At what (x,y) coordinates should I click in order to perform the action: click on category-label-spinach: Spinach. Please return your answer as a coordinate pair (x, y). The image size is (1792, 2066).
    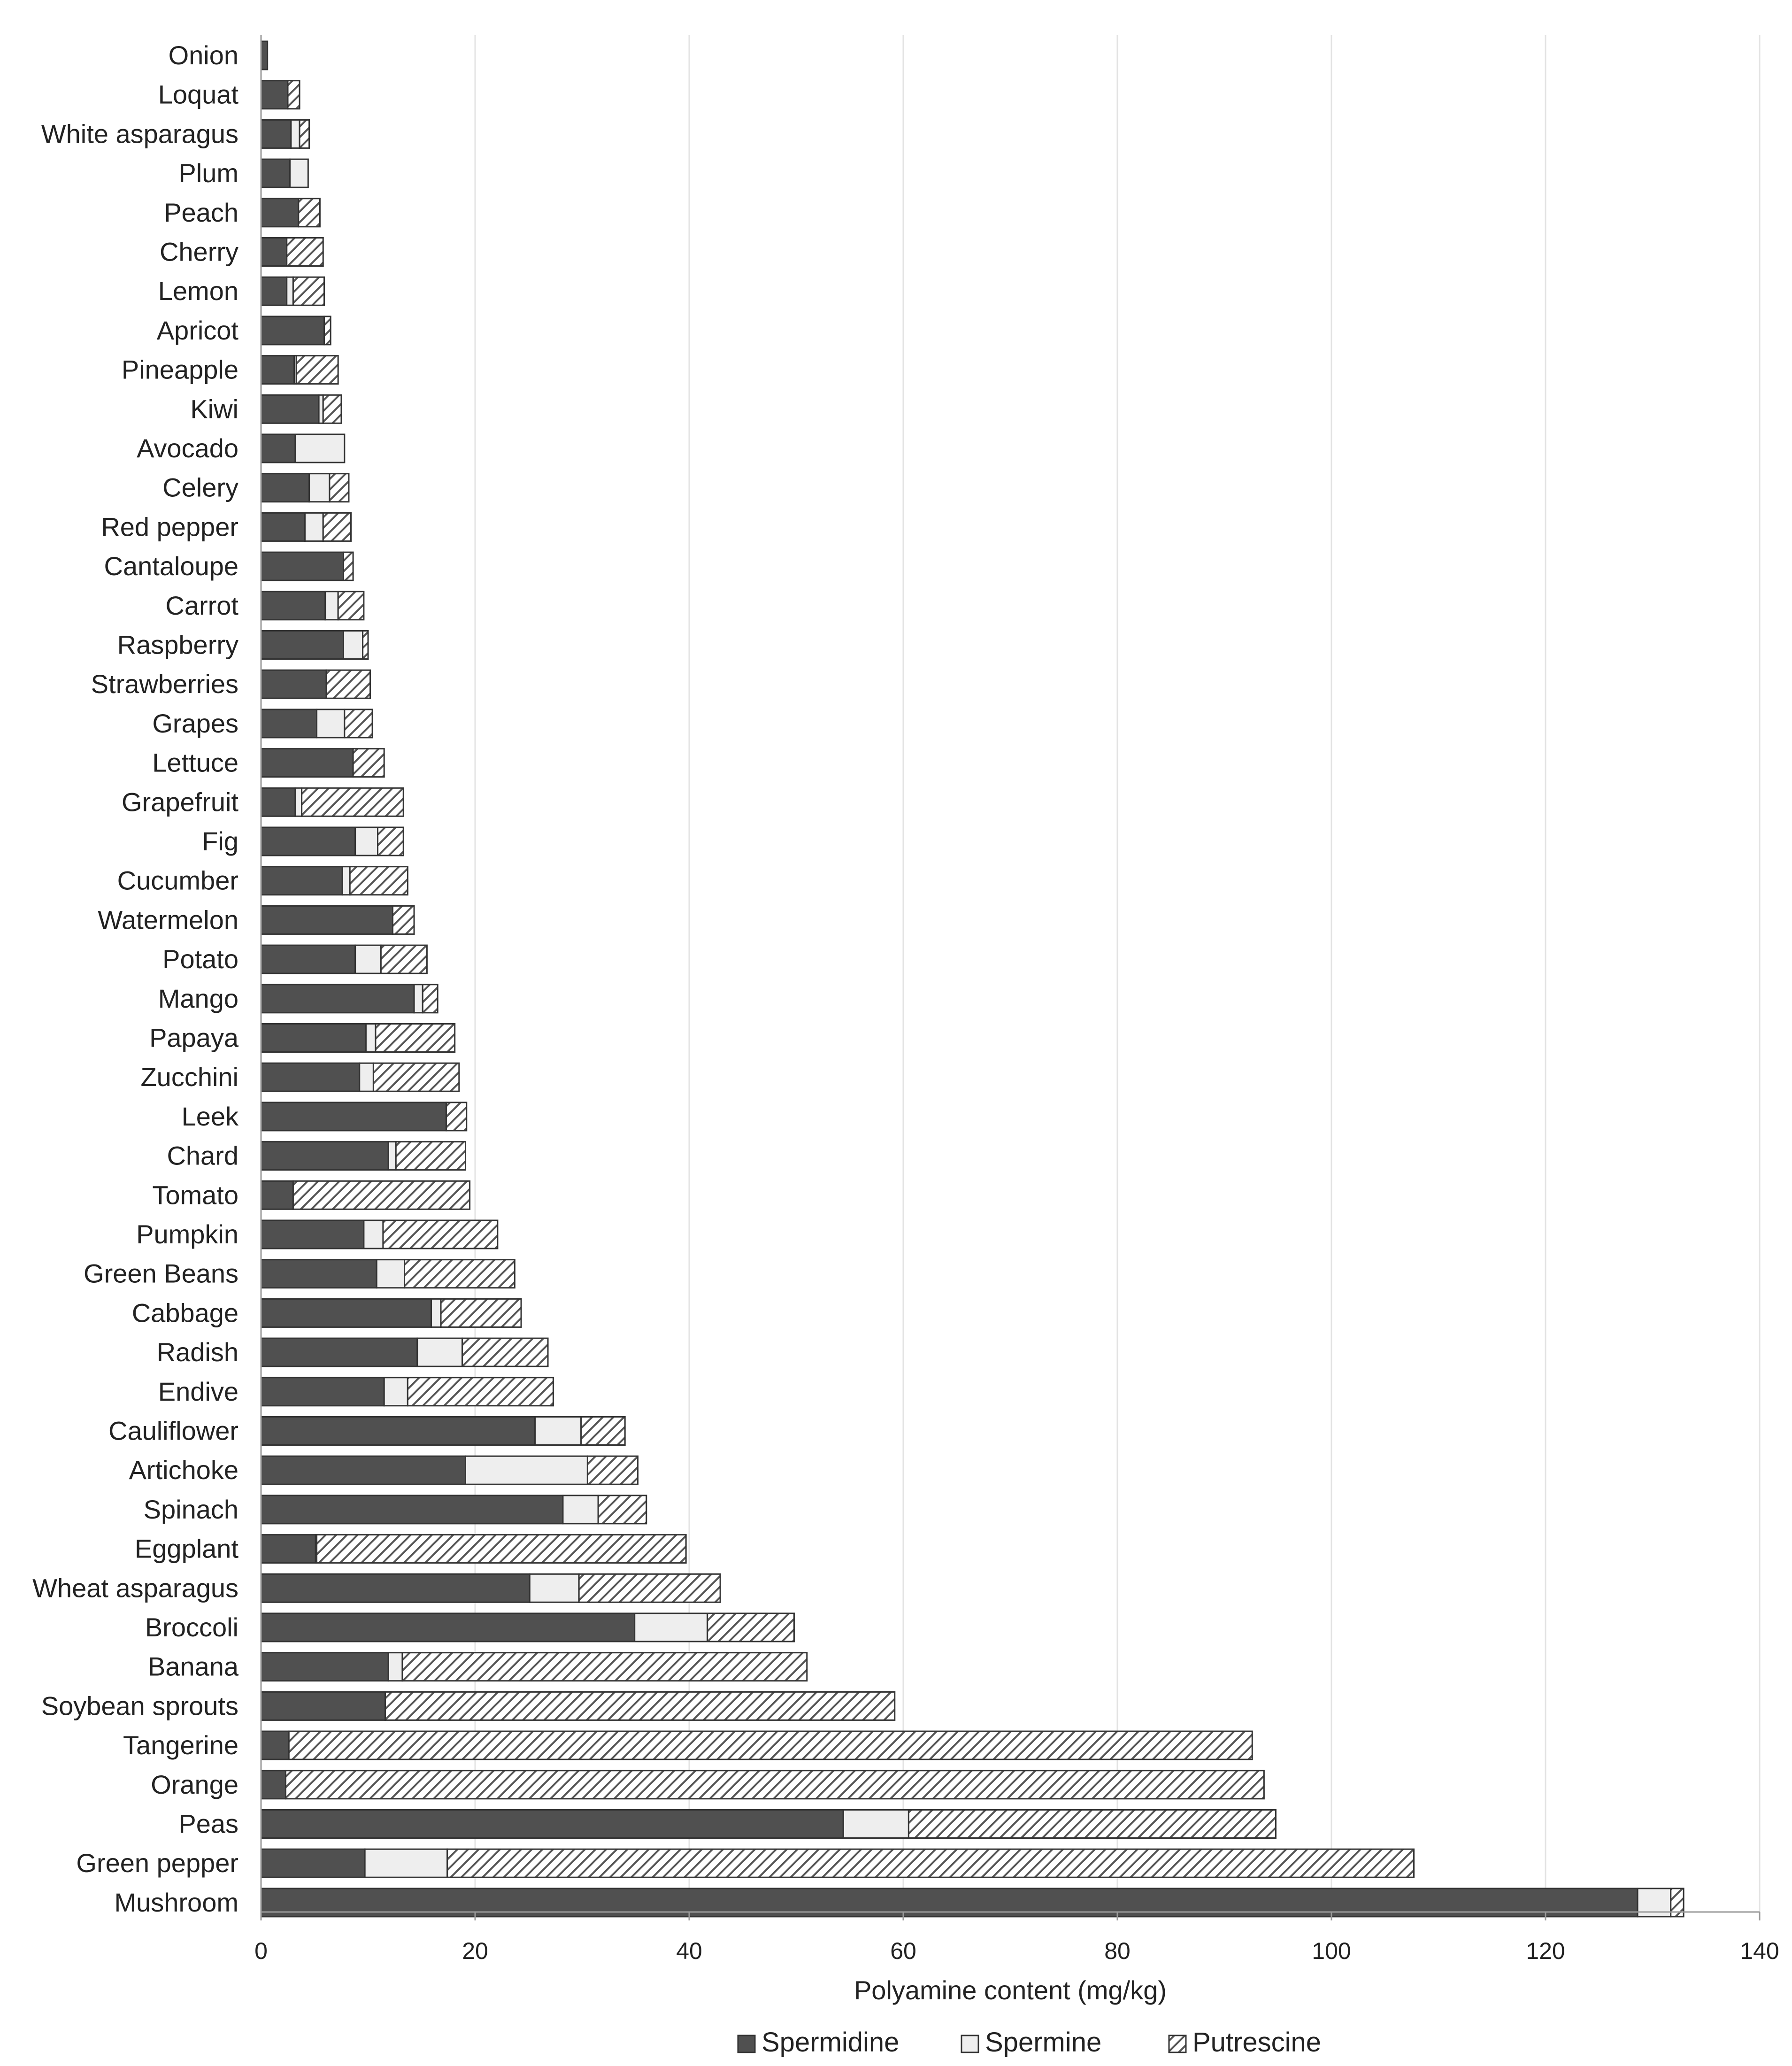
    Looking at the image, I should click on (191, 1509).